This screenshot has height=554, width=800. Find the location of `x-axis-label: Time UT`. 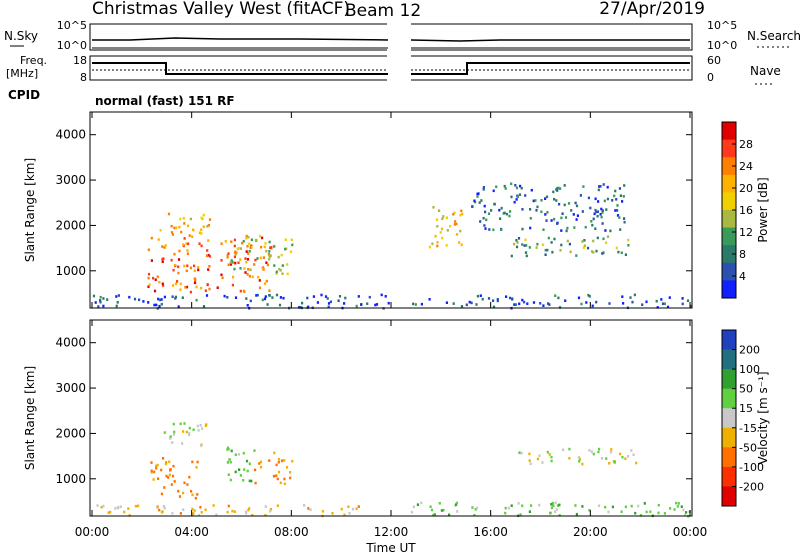

x-axis-label: Time UT is located at coordinates (390, 547).